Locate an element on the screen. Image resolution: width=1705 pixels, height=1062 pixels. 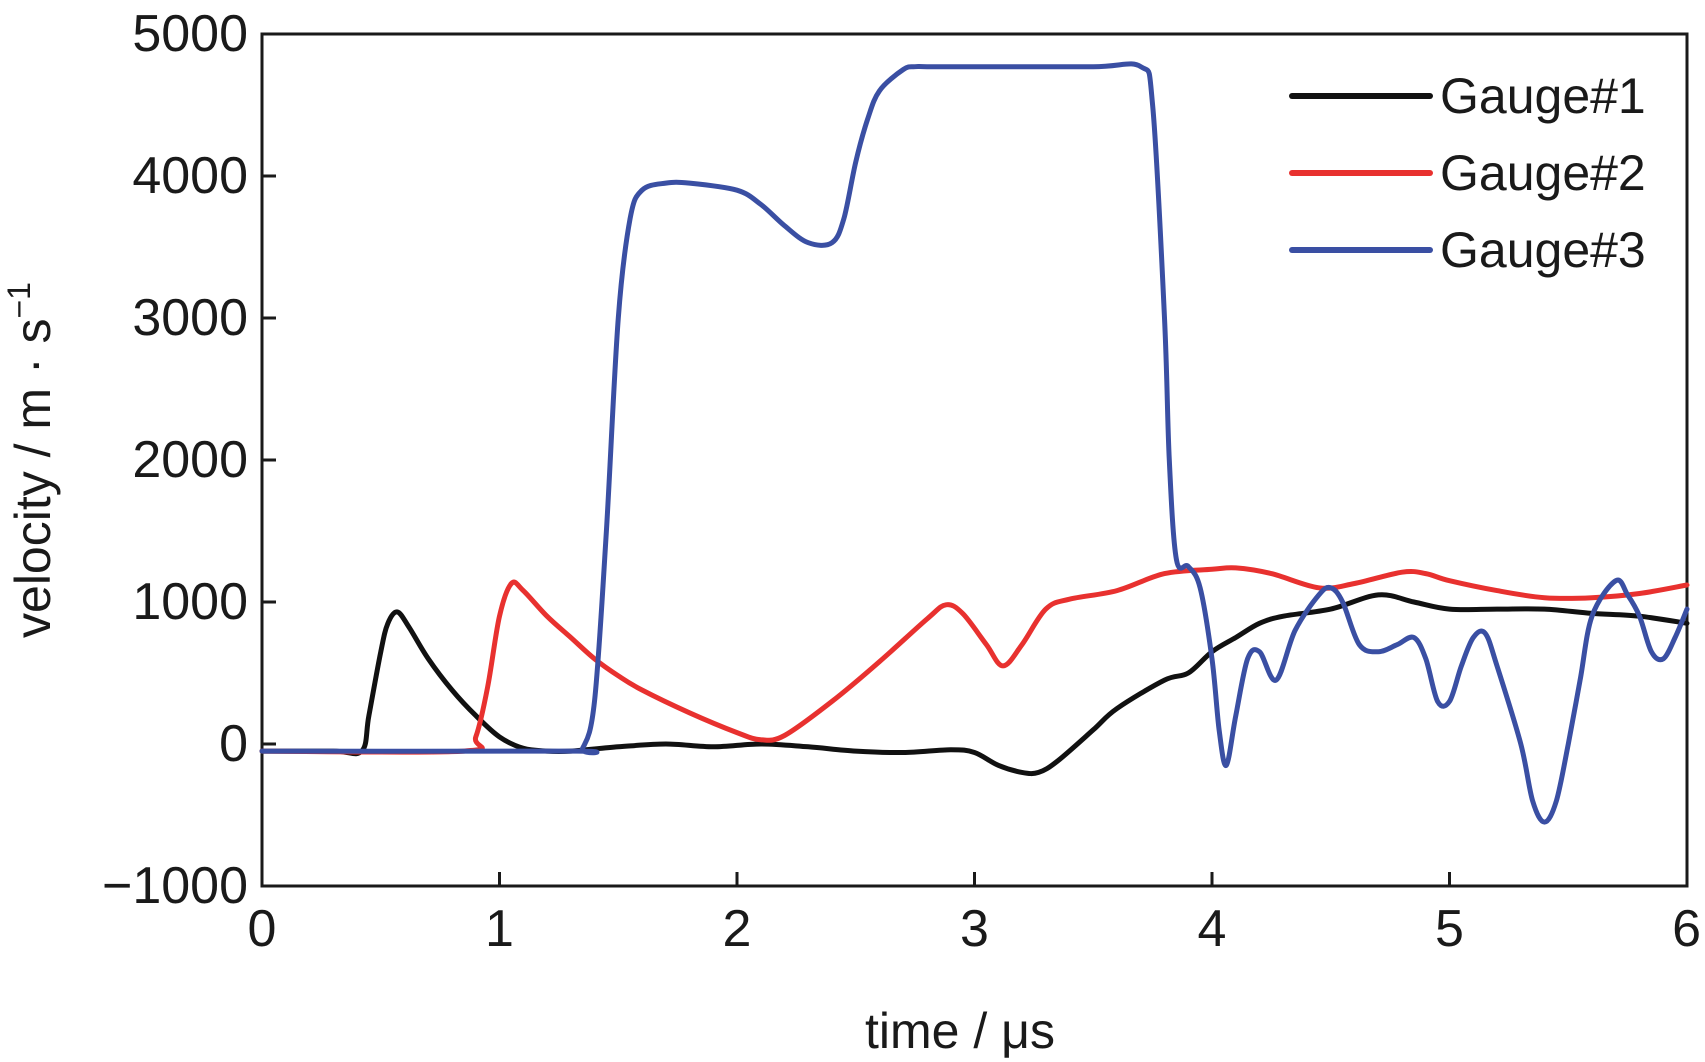
legend-label-gauge-2: Gauge#2 is located at coordinates (1543, 173).